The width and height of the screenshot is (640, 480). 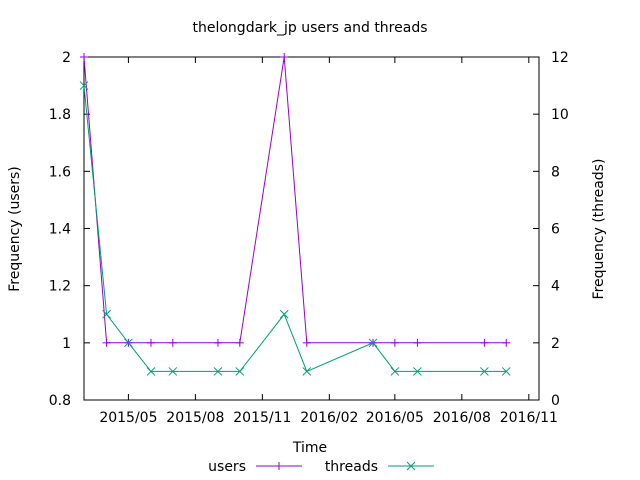 I want to click on legend-label-users: users, so click(x=227, y=467).